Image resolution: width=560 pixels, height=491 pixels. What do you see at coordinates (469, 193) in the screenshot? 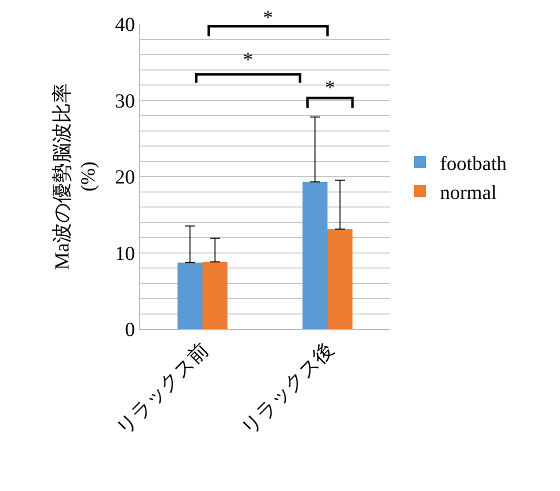
I see `legend-label: normal` at bounding box center [469, 193].